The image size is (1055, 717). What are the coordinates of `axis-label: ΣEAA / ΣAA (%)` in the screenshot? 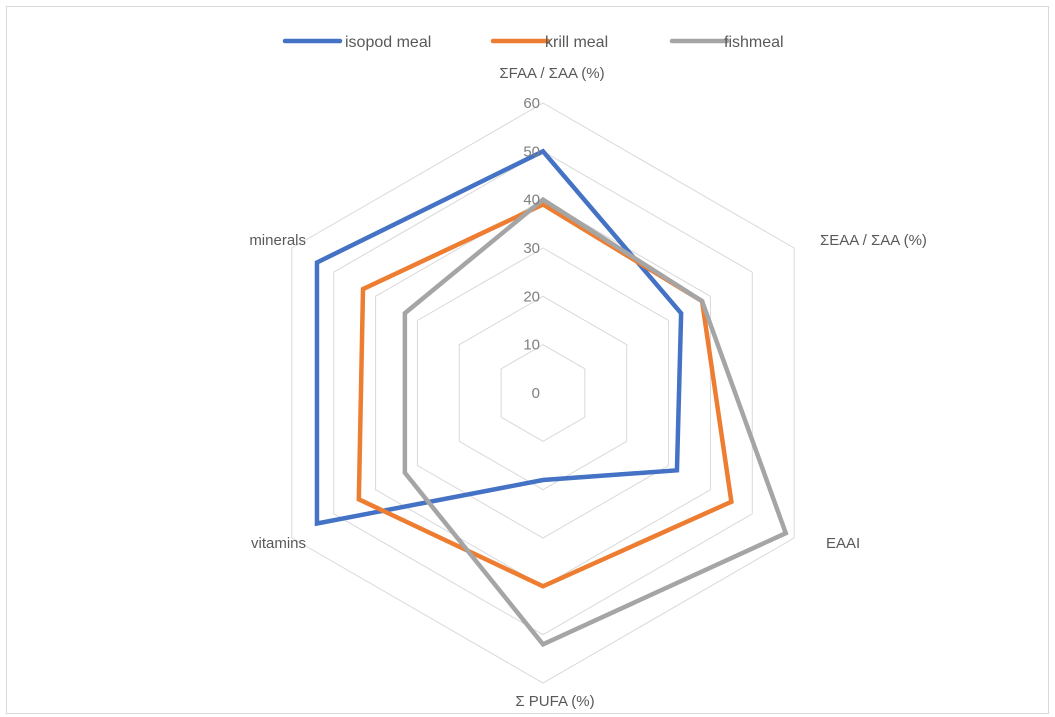 It's located at (873, 240).